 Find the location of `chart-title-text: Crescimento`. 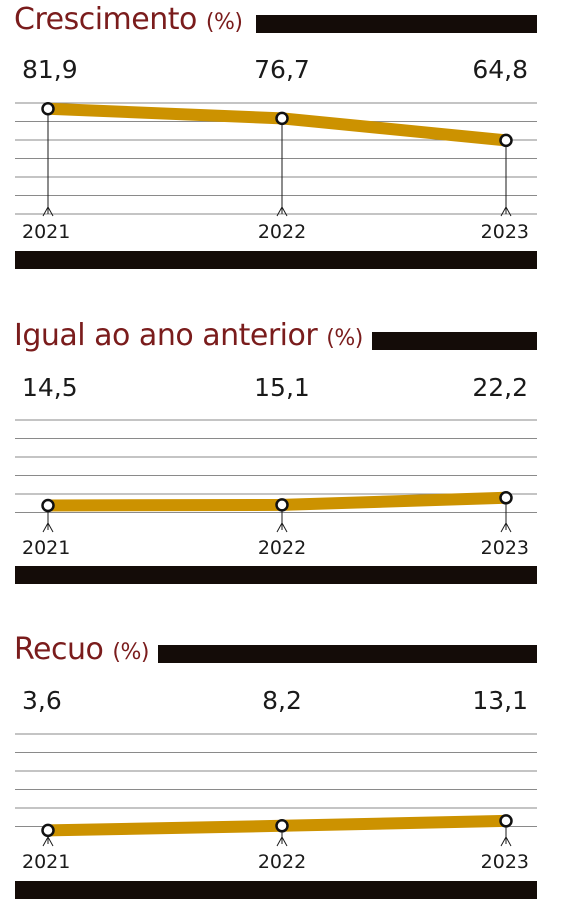

chart-title-text: Crescimento is located at coordinates (105, 19).